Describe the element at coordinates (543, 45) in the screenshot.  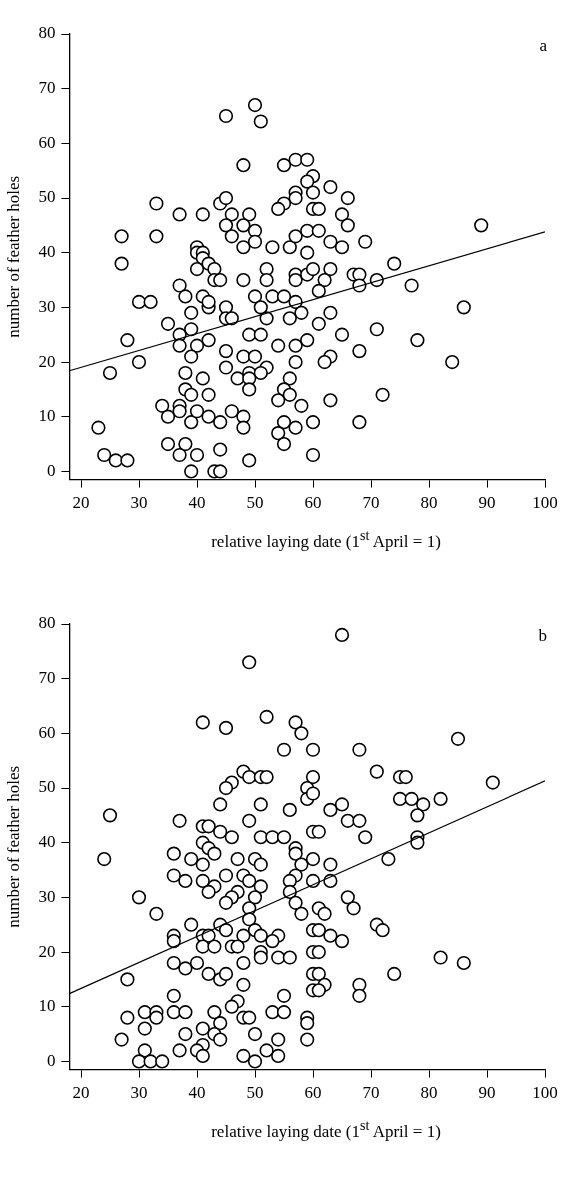
I see `annotation: a` at that location.